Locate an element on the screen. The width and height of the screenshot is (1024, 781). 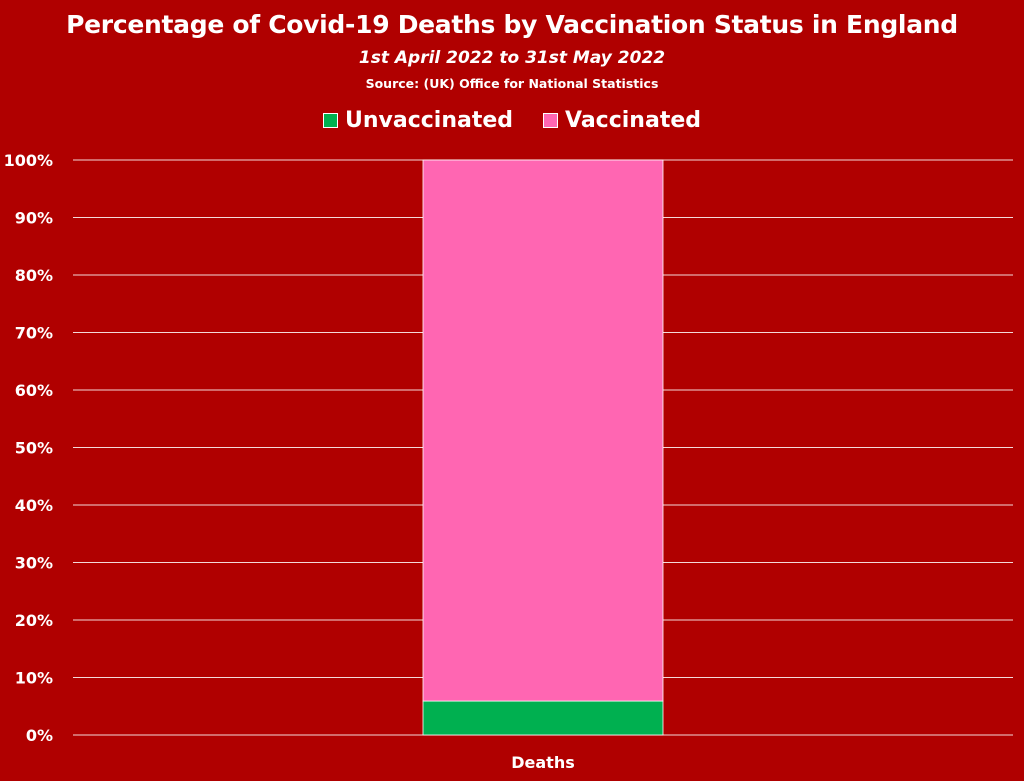
y-tick-label: 50% is located at coordinates (34, 448).